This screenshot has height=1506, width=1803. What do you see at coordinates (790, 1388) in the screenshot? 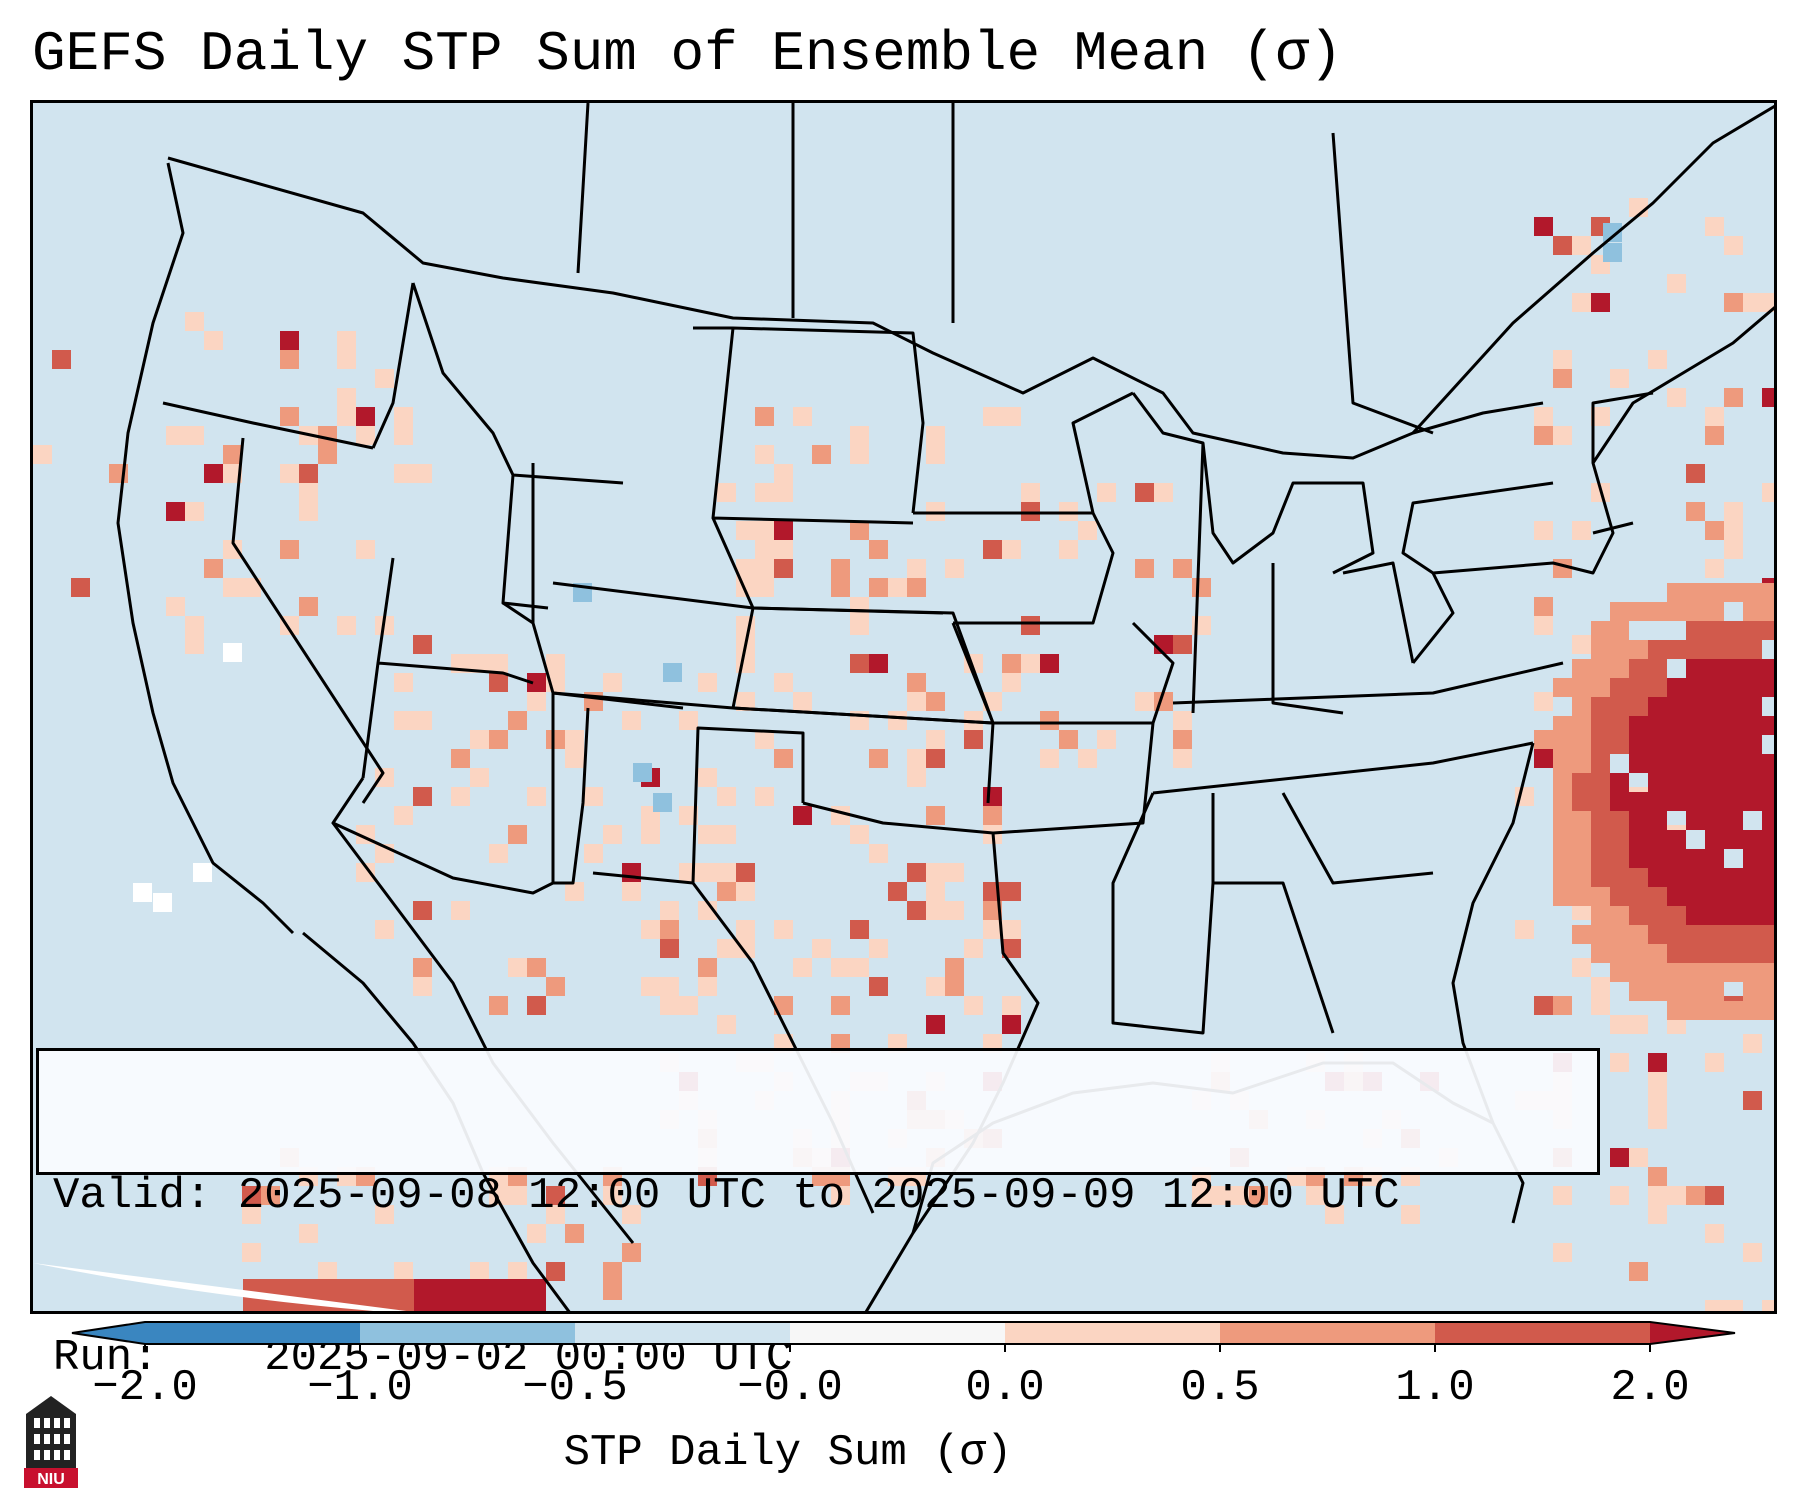
I see `colorbar-tick-label: −0.0` at bounding box center [790, 1388].